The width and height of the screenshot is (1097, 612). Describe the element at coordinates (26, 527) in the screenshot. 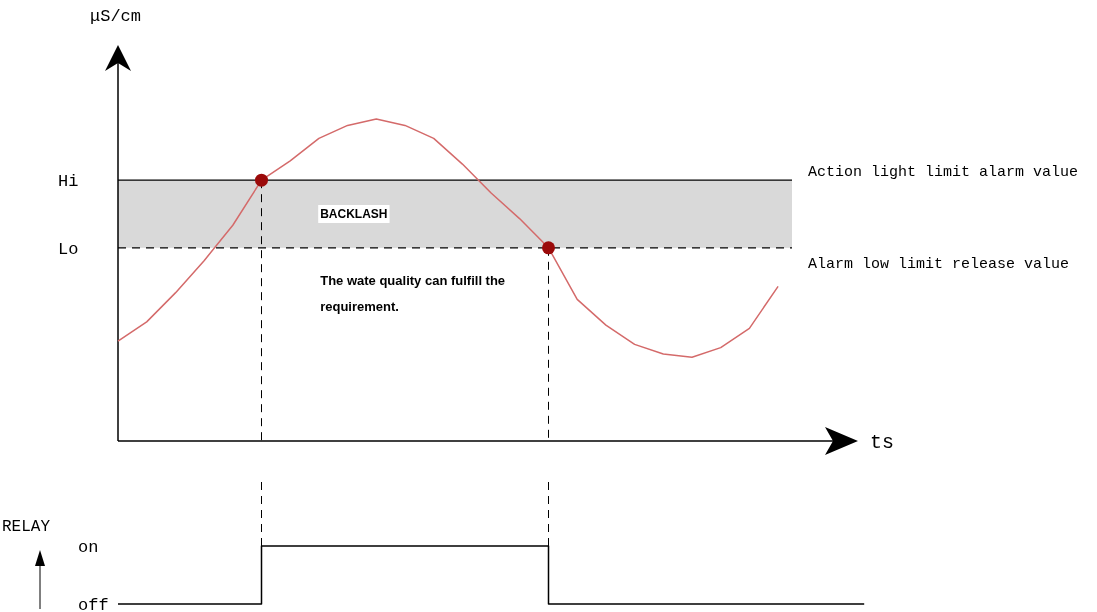

I see `y-axis-title: RELAY` at that location.